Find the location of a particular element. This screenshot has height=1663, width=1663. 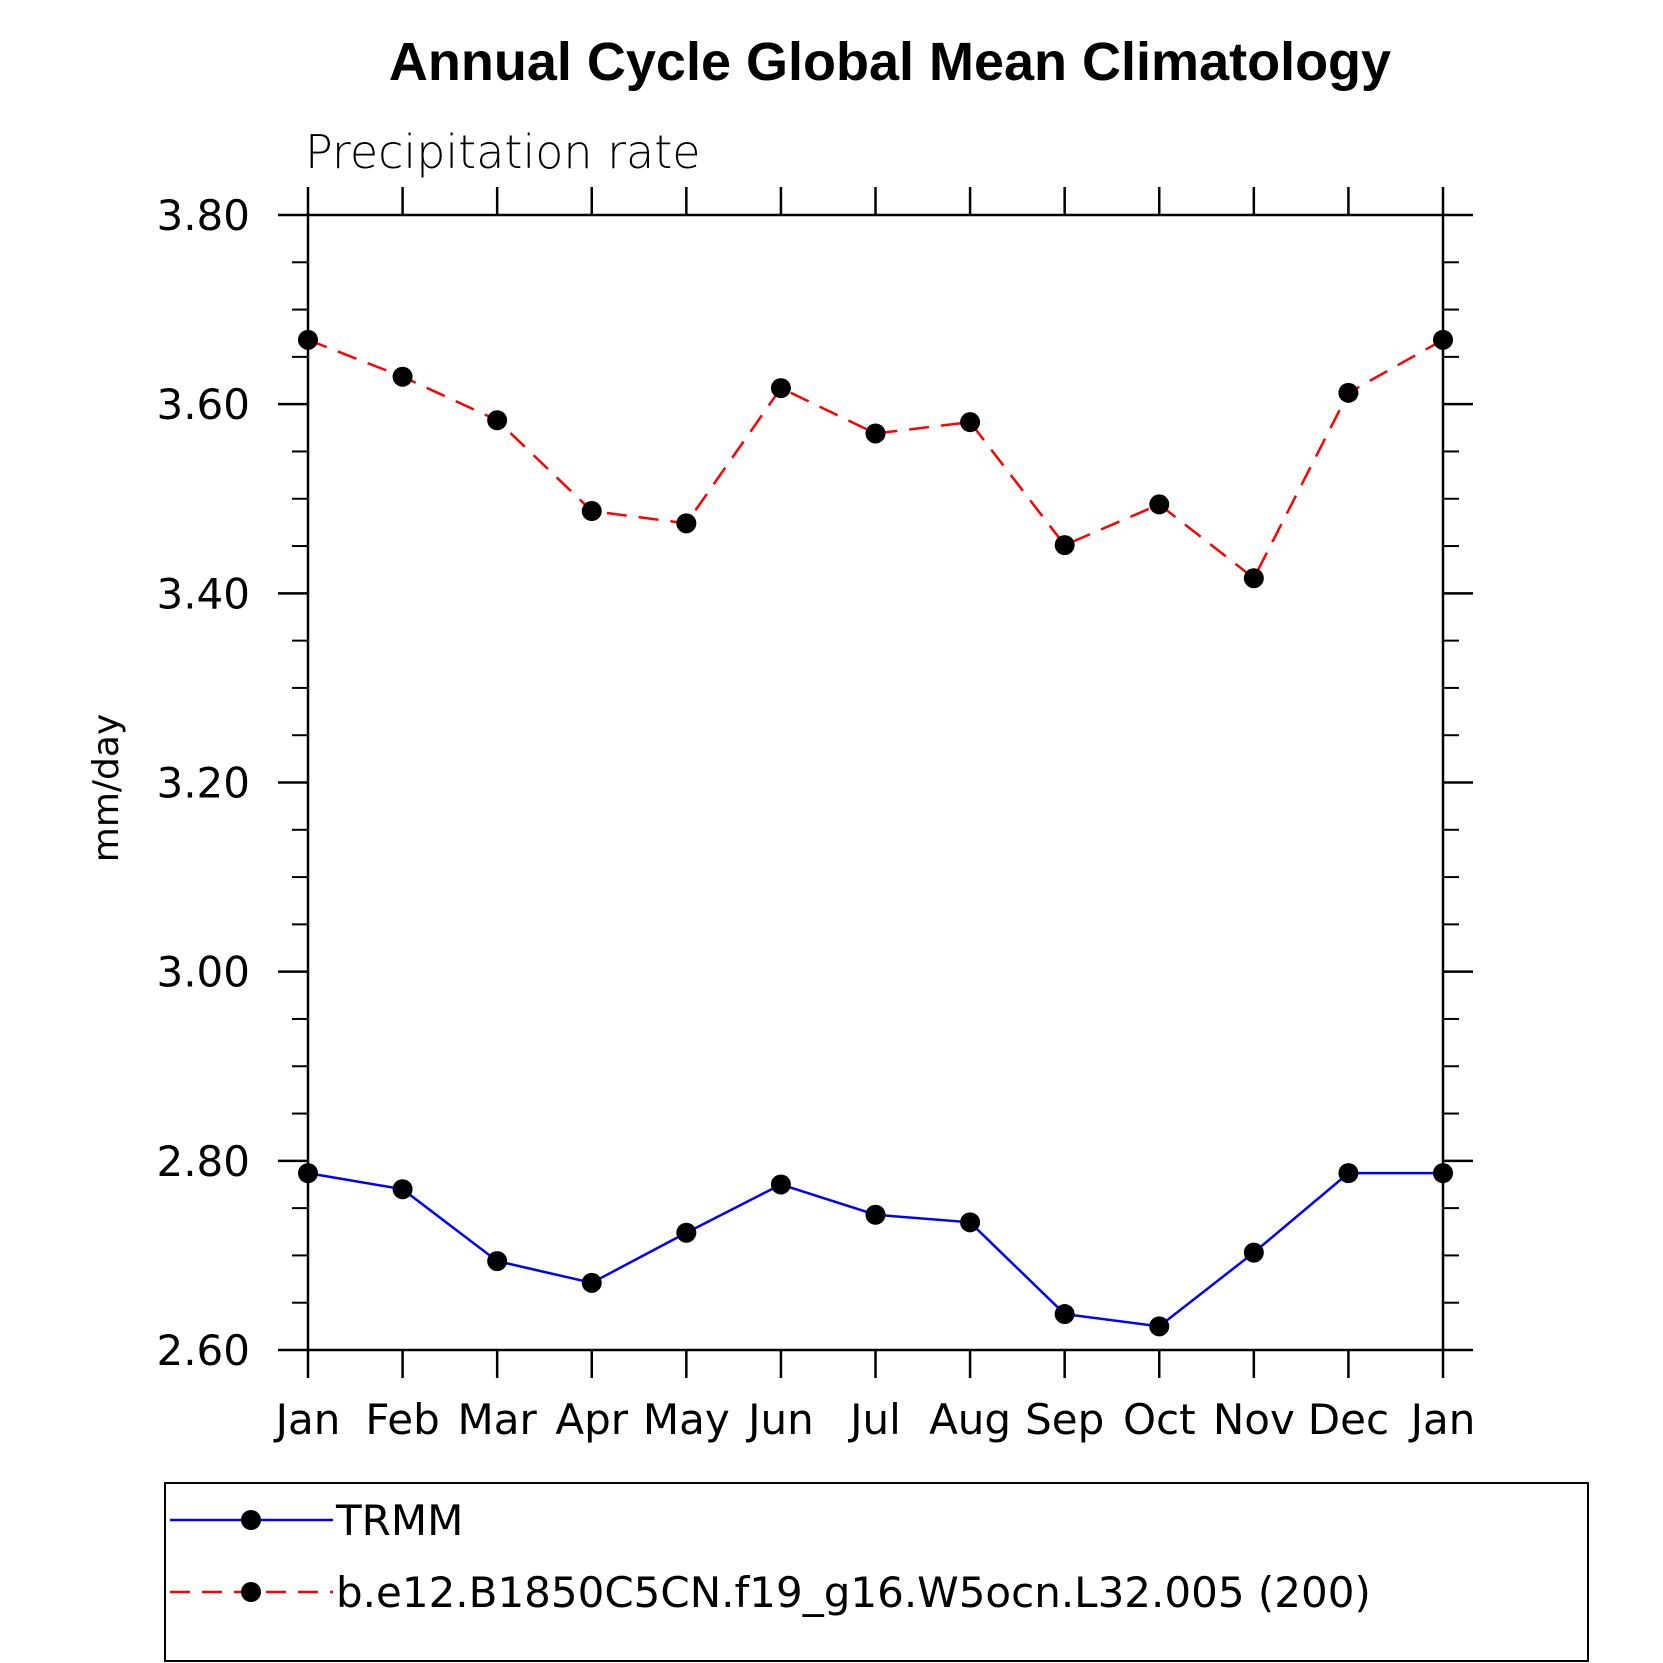

x-tick-label: Oct is located at coordinates (1159, 1419).